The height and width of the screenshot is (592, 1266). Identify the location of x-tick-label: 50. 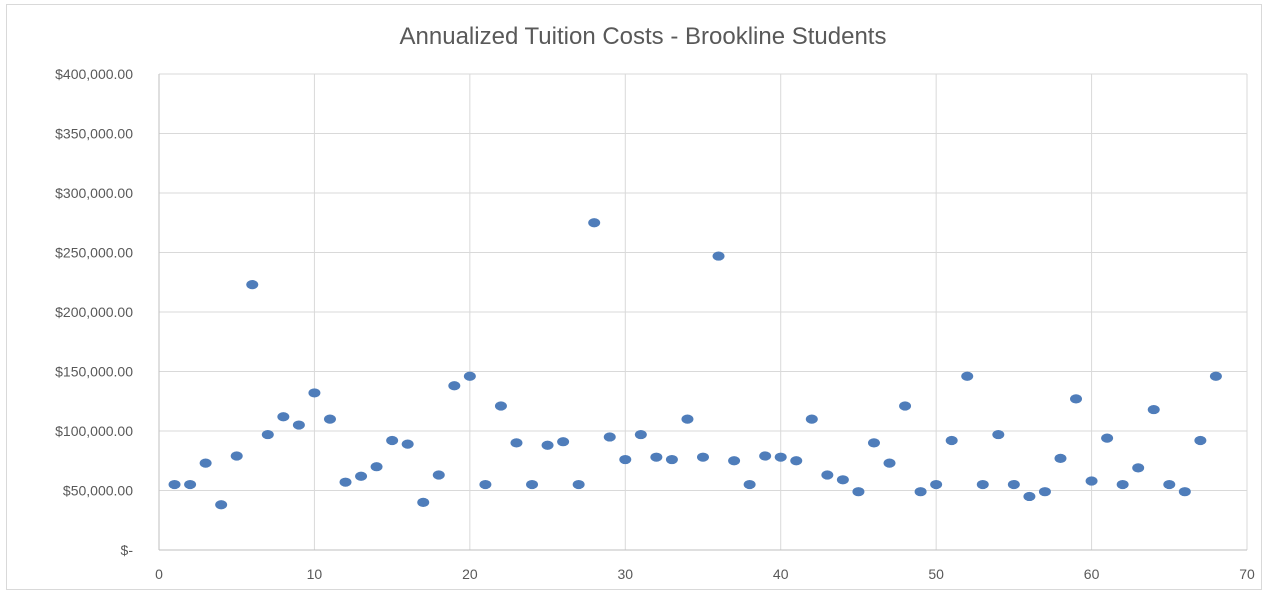
(936, 574).